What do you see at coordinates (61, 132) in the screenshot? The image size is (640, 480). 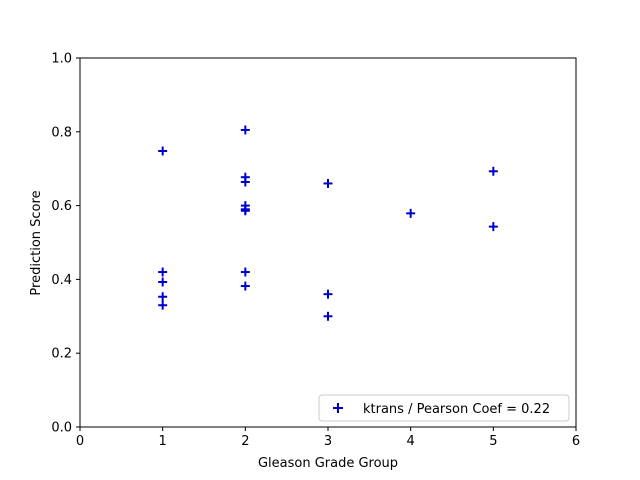 I see `y-tick-label: 0.8` at bounding box center [61, 132].